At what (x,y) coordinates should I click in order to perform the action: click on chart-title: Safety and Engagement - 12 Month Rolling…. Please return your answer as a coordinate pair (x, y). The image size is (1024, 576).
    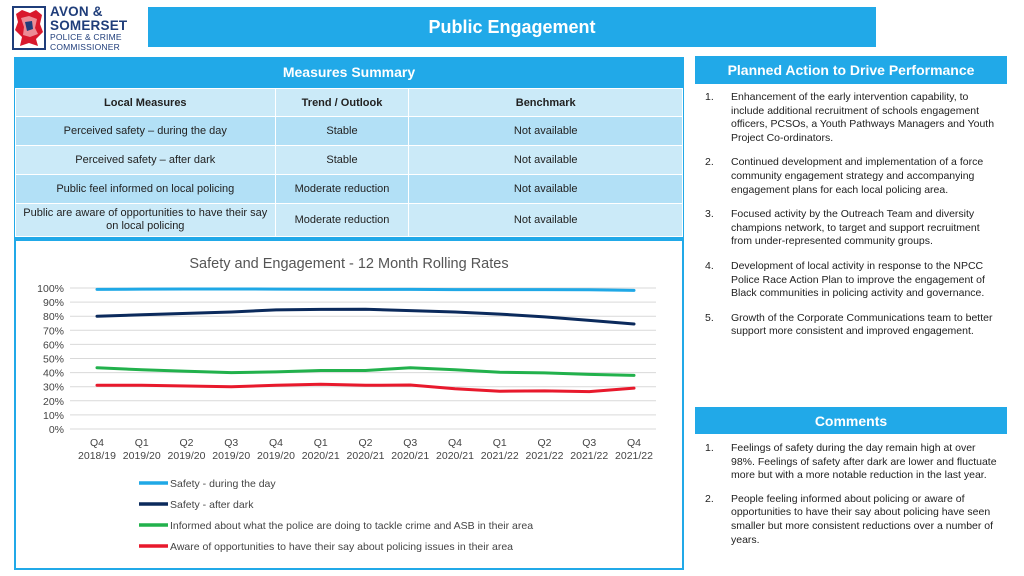
    Looking at the image, I should click on (348, 264).